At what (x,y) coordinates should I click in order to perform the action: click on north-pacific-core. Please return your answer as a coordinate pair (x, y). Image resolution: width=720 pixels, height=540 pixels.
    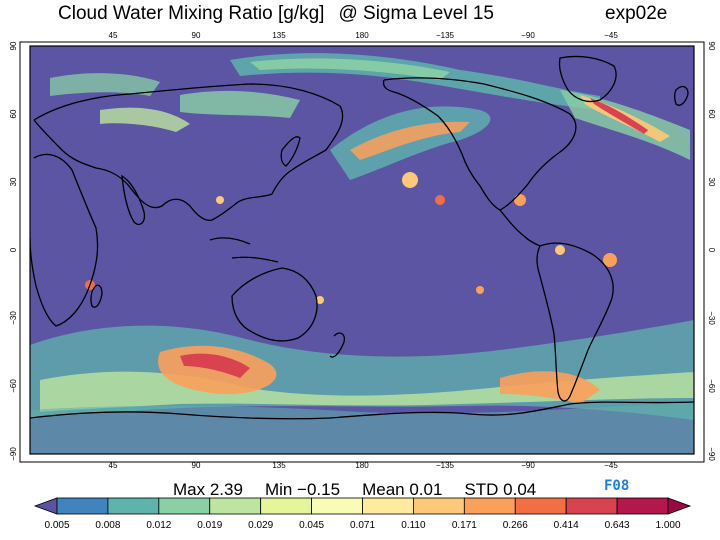
    Looking at the image, I should click on (410, 140).